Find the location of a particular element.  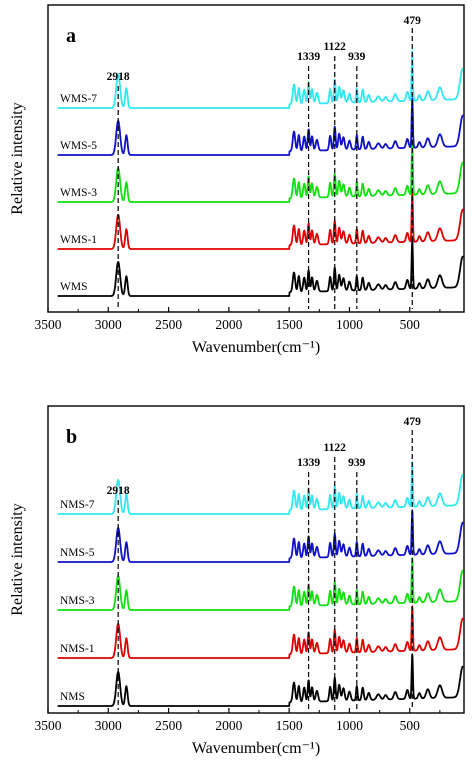

series-line-nms is located at coordinates (260, 680).